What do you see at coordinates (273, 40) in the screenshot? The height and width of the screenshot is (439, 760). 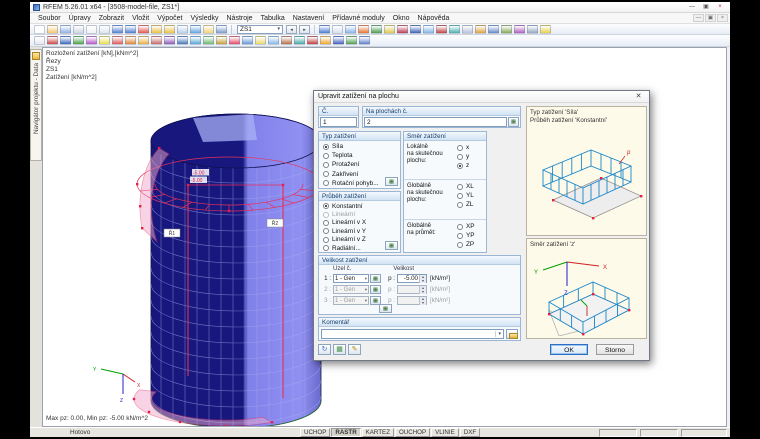 I see `visibility-mode-icon` at bounding box center [273, 40].